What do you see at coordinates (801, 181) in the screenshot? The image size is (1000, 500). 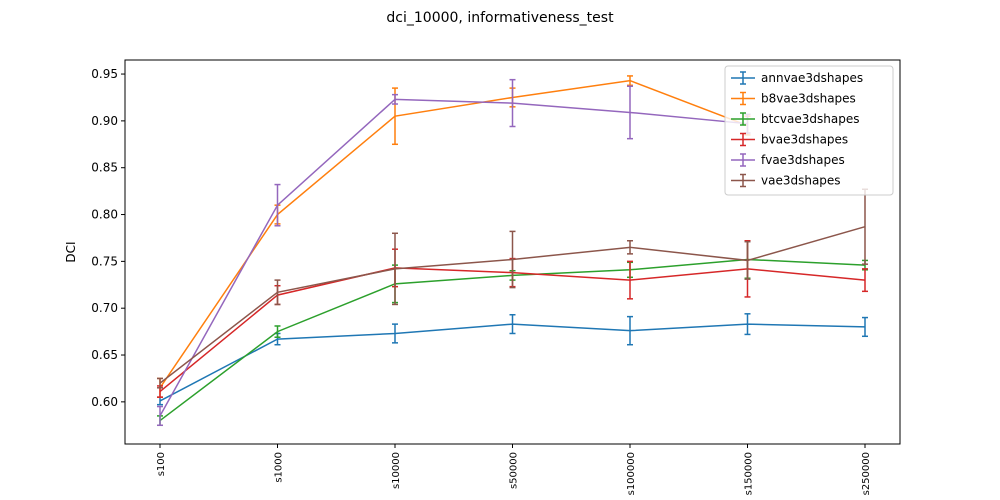 I see `legend-label: vae3dshapes` at bounding box center [801, 181].